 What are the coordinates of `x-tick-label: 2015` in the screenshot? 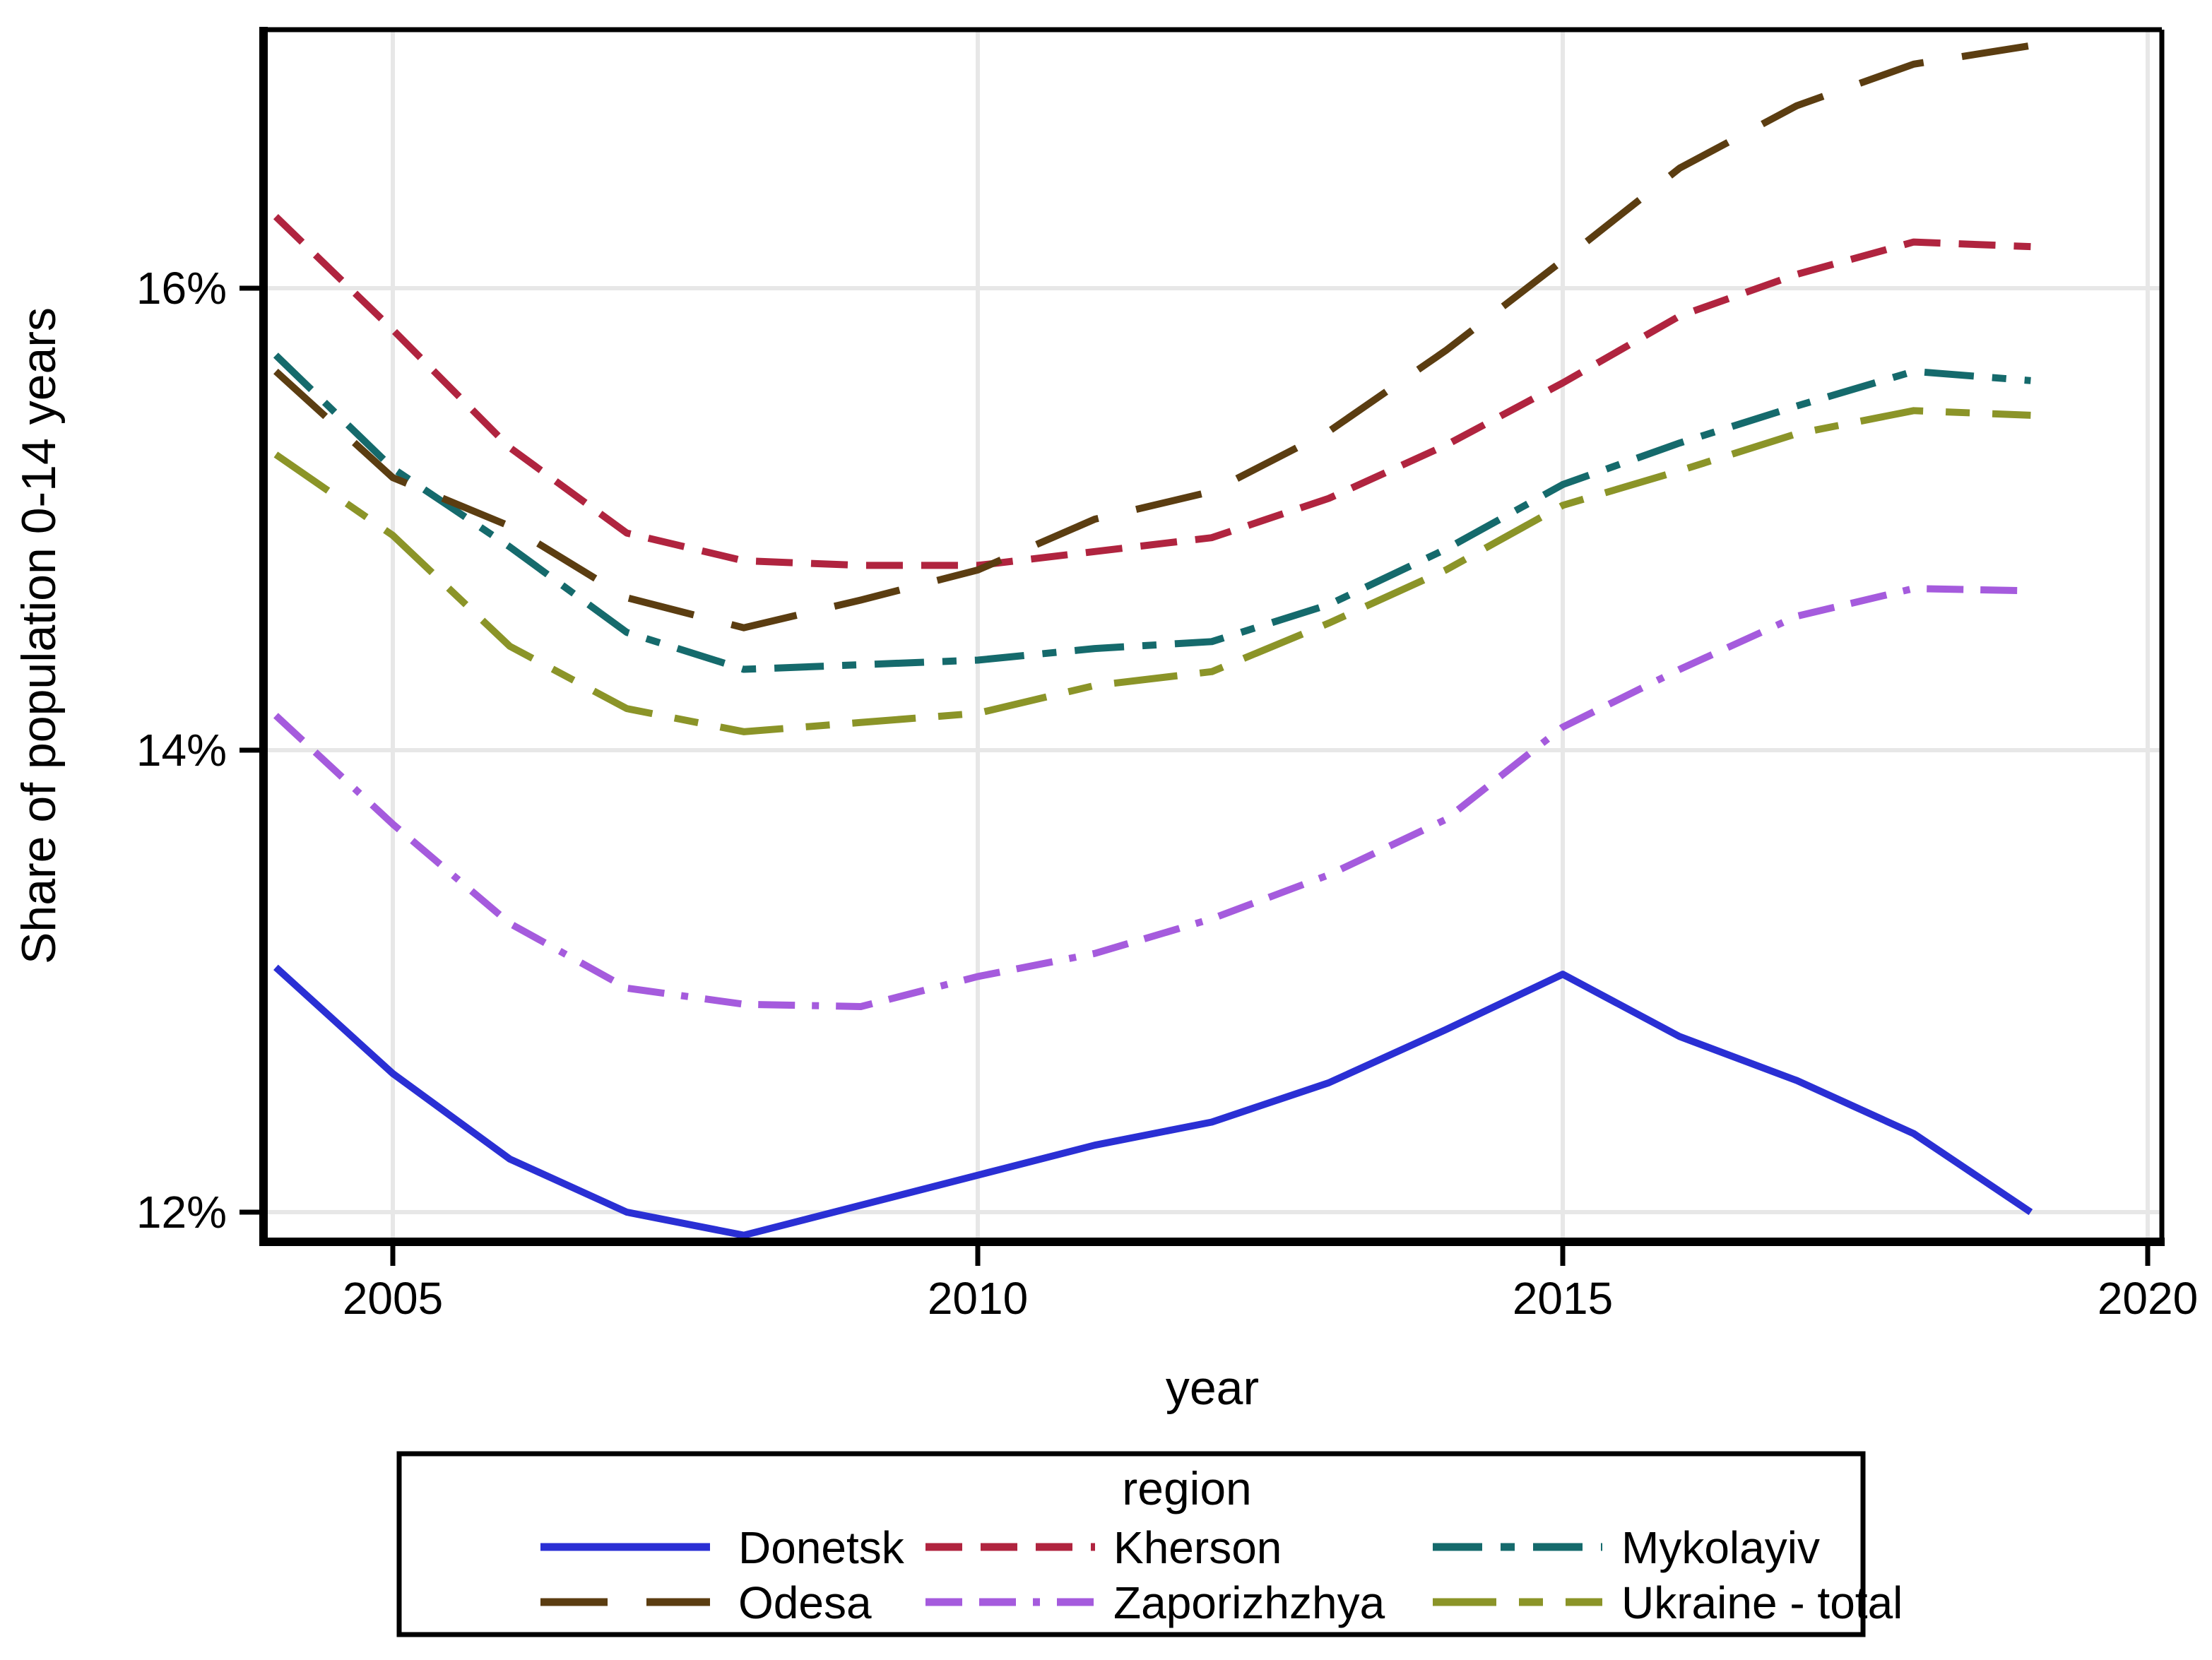 It's located at (1563, 1298).